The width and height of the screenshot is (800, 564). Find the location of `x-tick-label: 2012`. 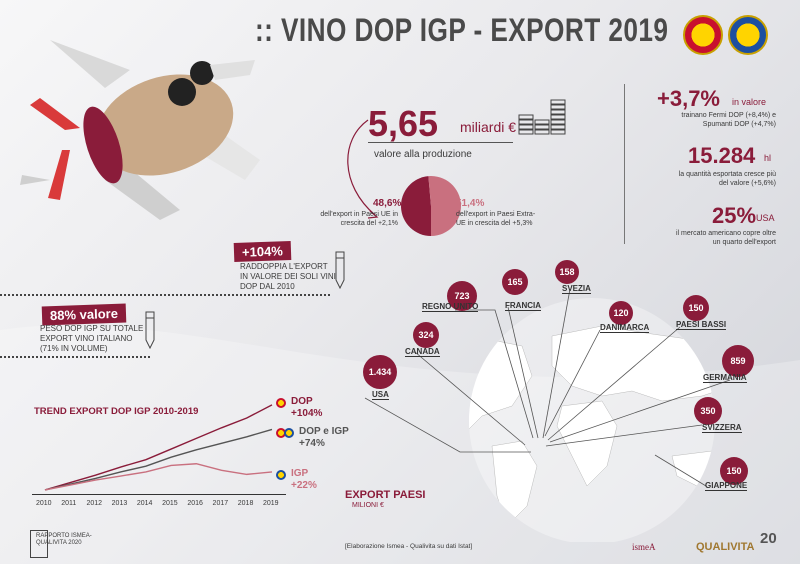

x-tick-label: 2012 is located at coordinates (94, 503).